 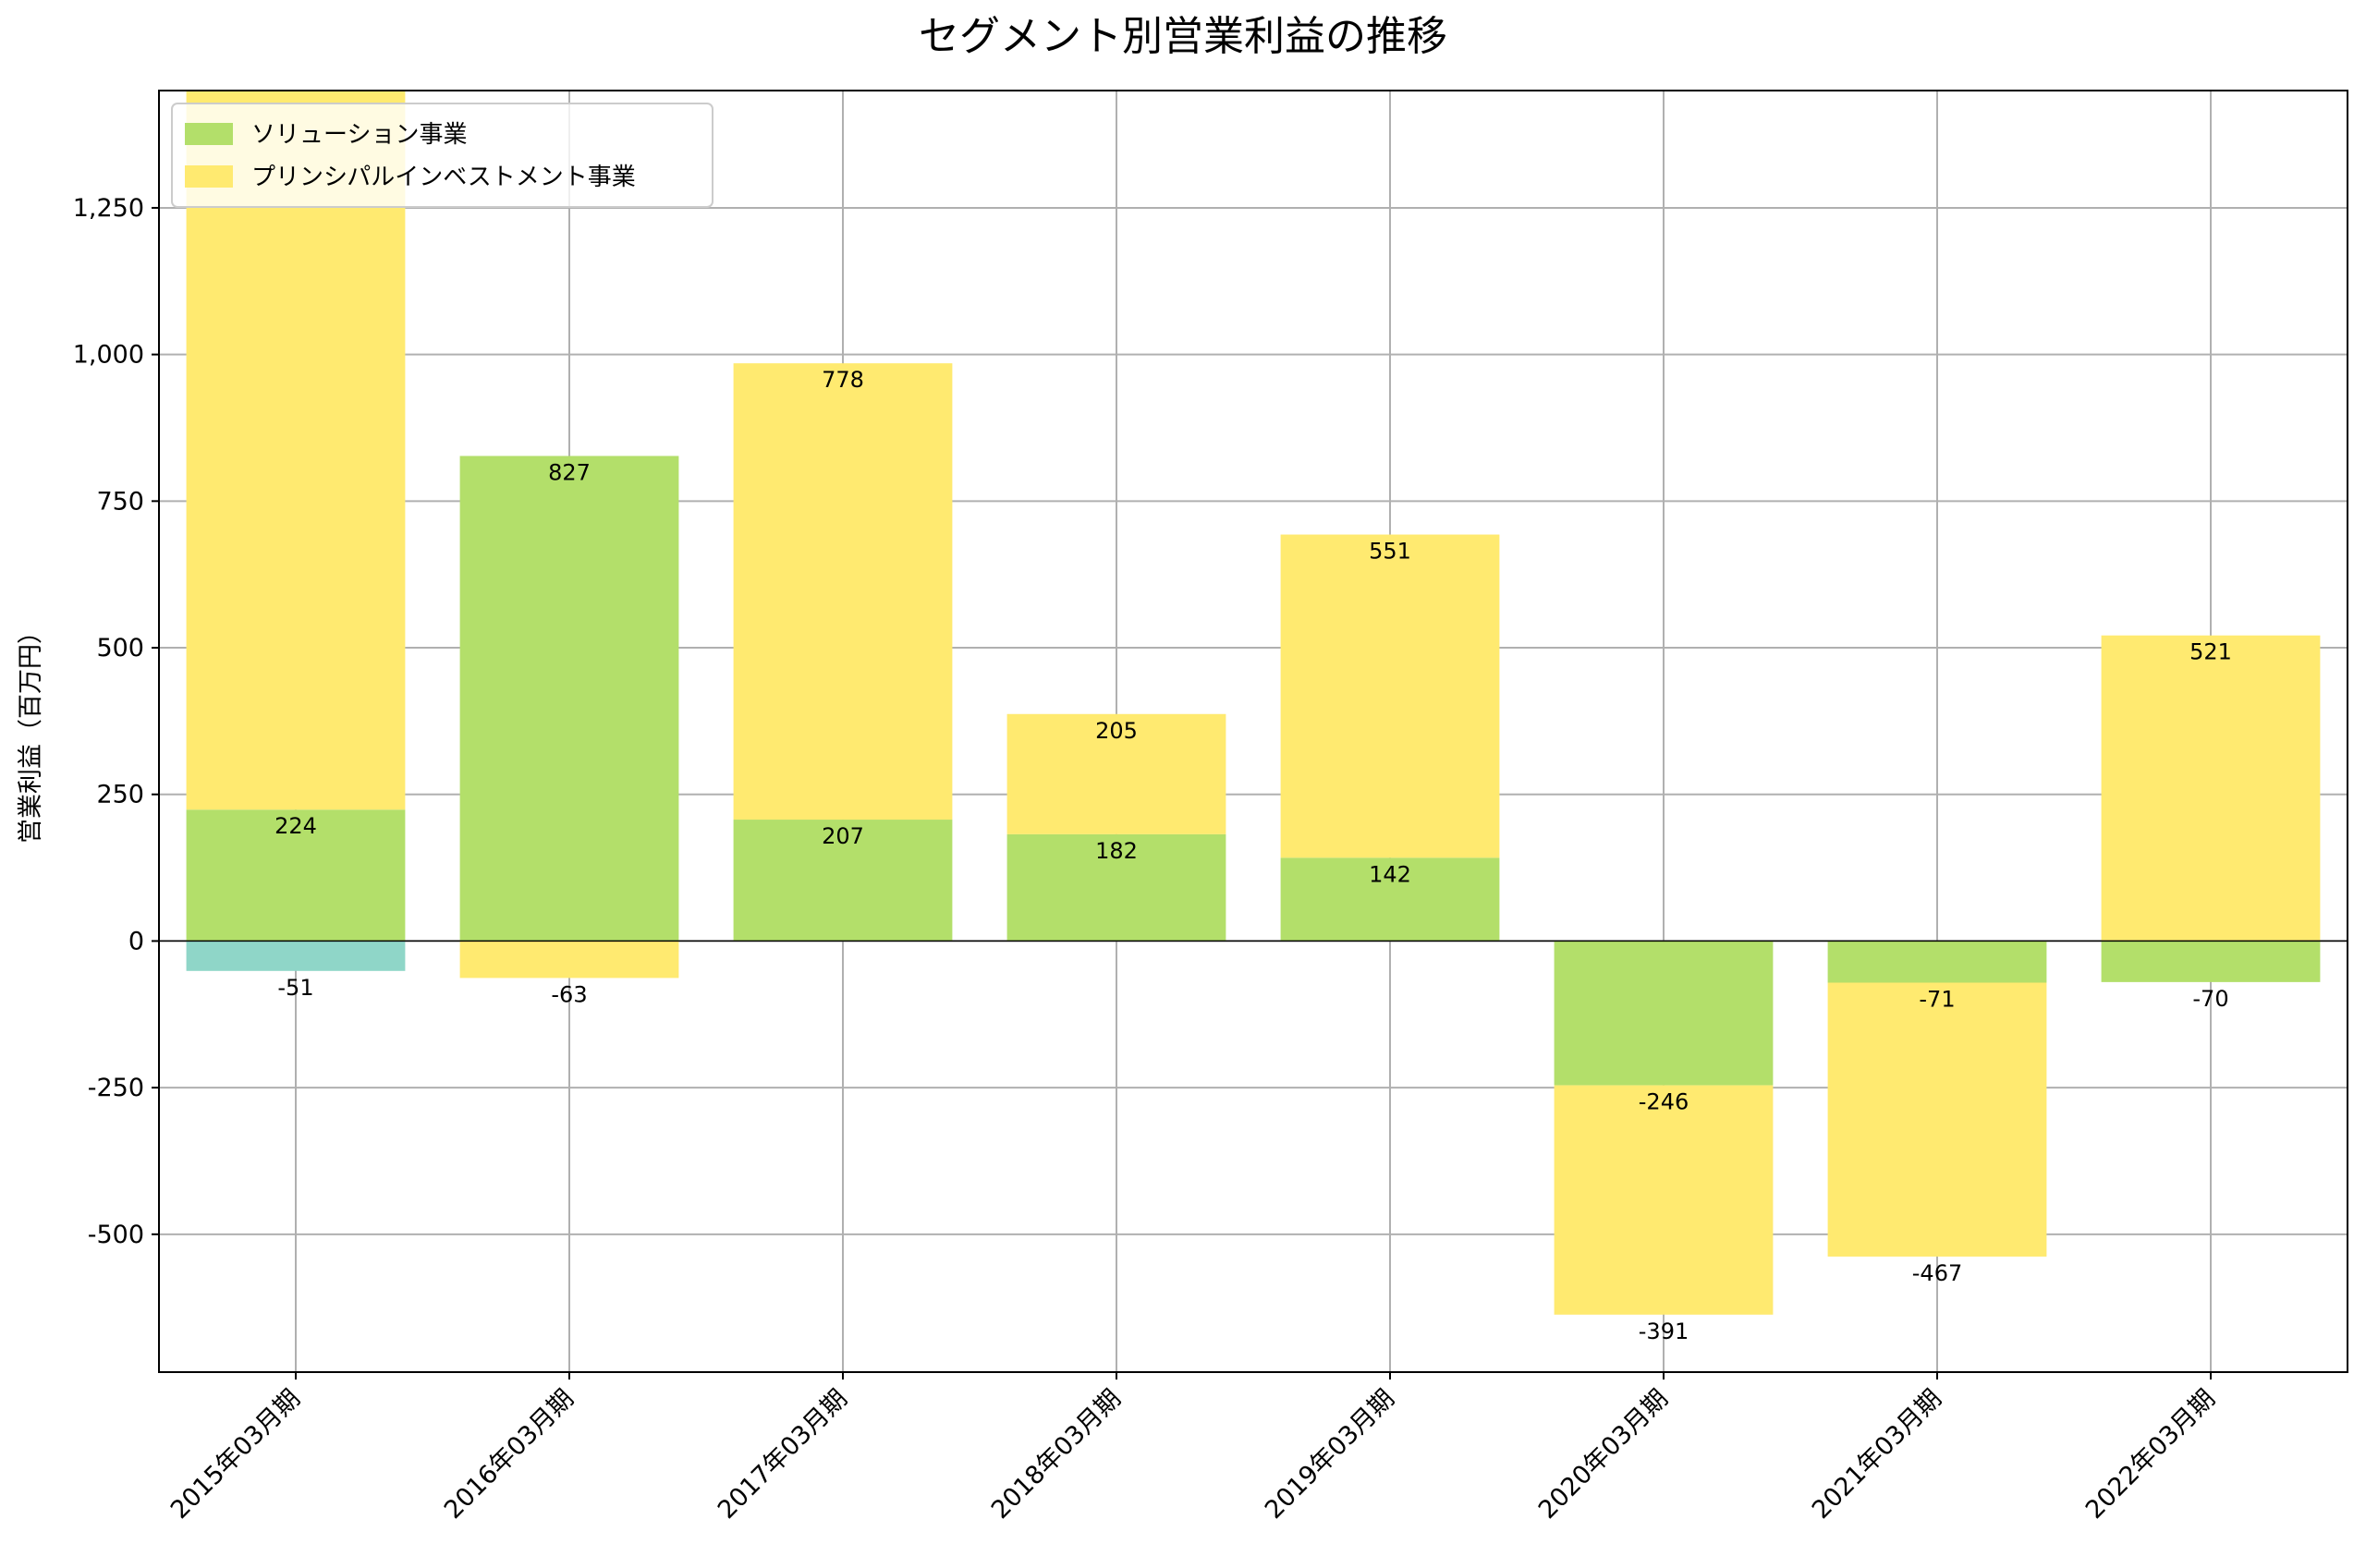 What do you see at coordinates (109, 355) in the screenshot?
I see `y-tick-label: 1,000` at bounding box center [109, 355].